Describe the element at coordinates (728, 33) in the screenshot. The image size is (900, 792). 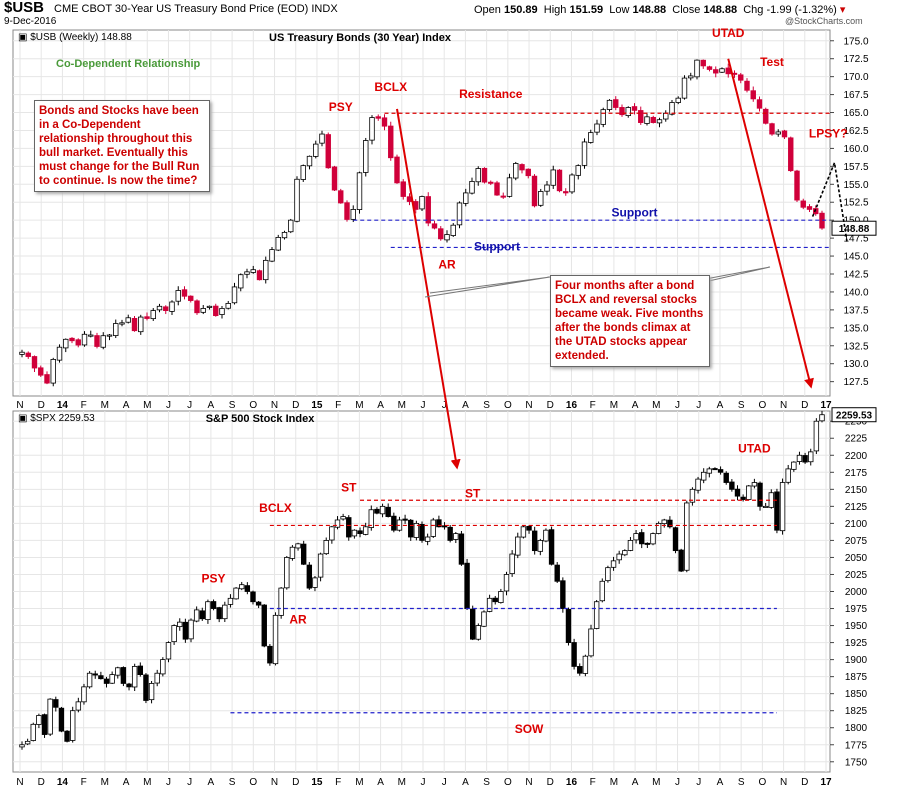
I see `usb-annotation: UTAD` at that location.